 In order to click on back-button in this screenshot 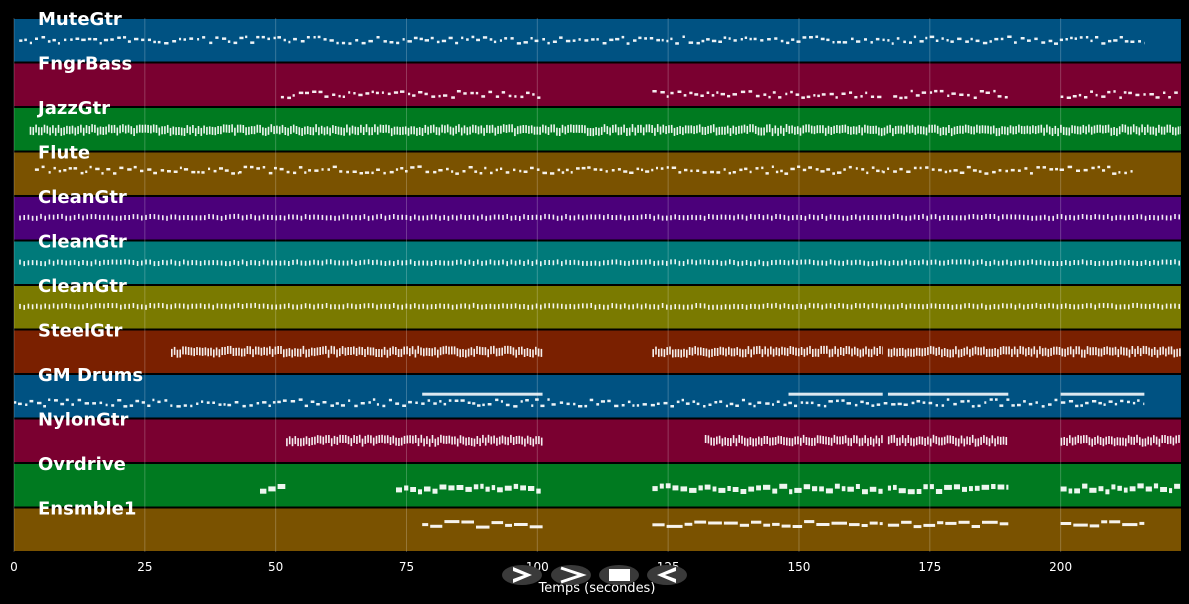, I will do `click(667, 575)`.